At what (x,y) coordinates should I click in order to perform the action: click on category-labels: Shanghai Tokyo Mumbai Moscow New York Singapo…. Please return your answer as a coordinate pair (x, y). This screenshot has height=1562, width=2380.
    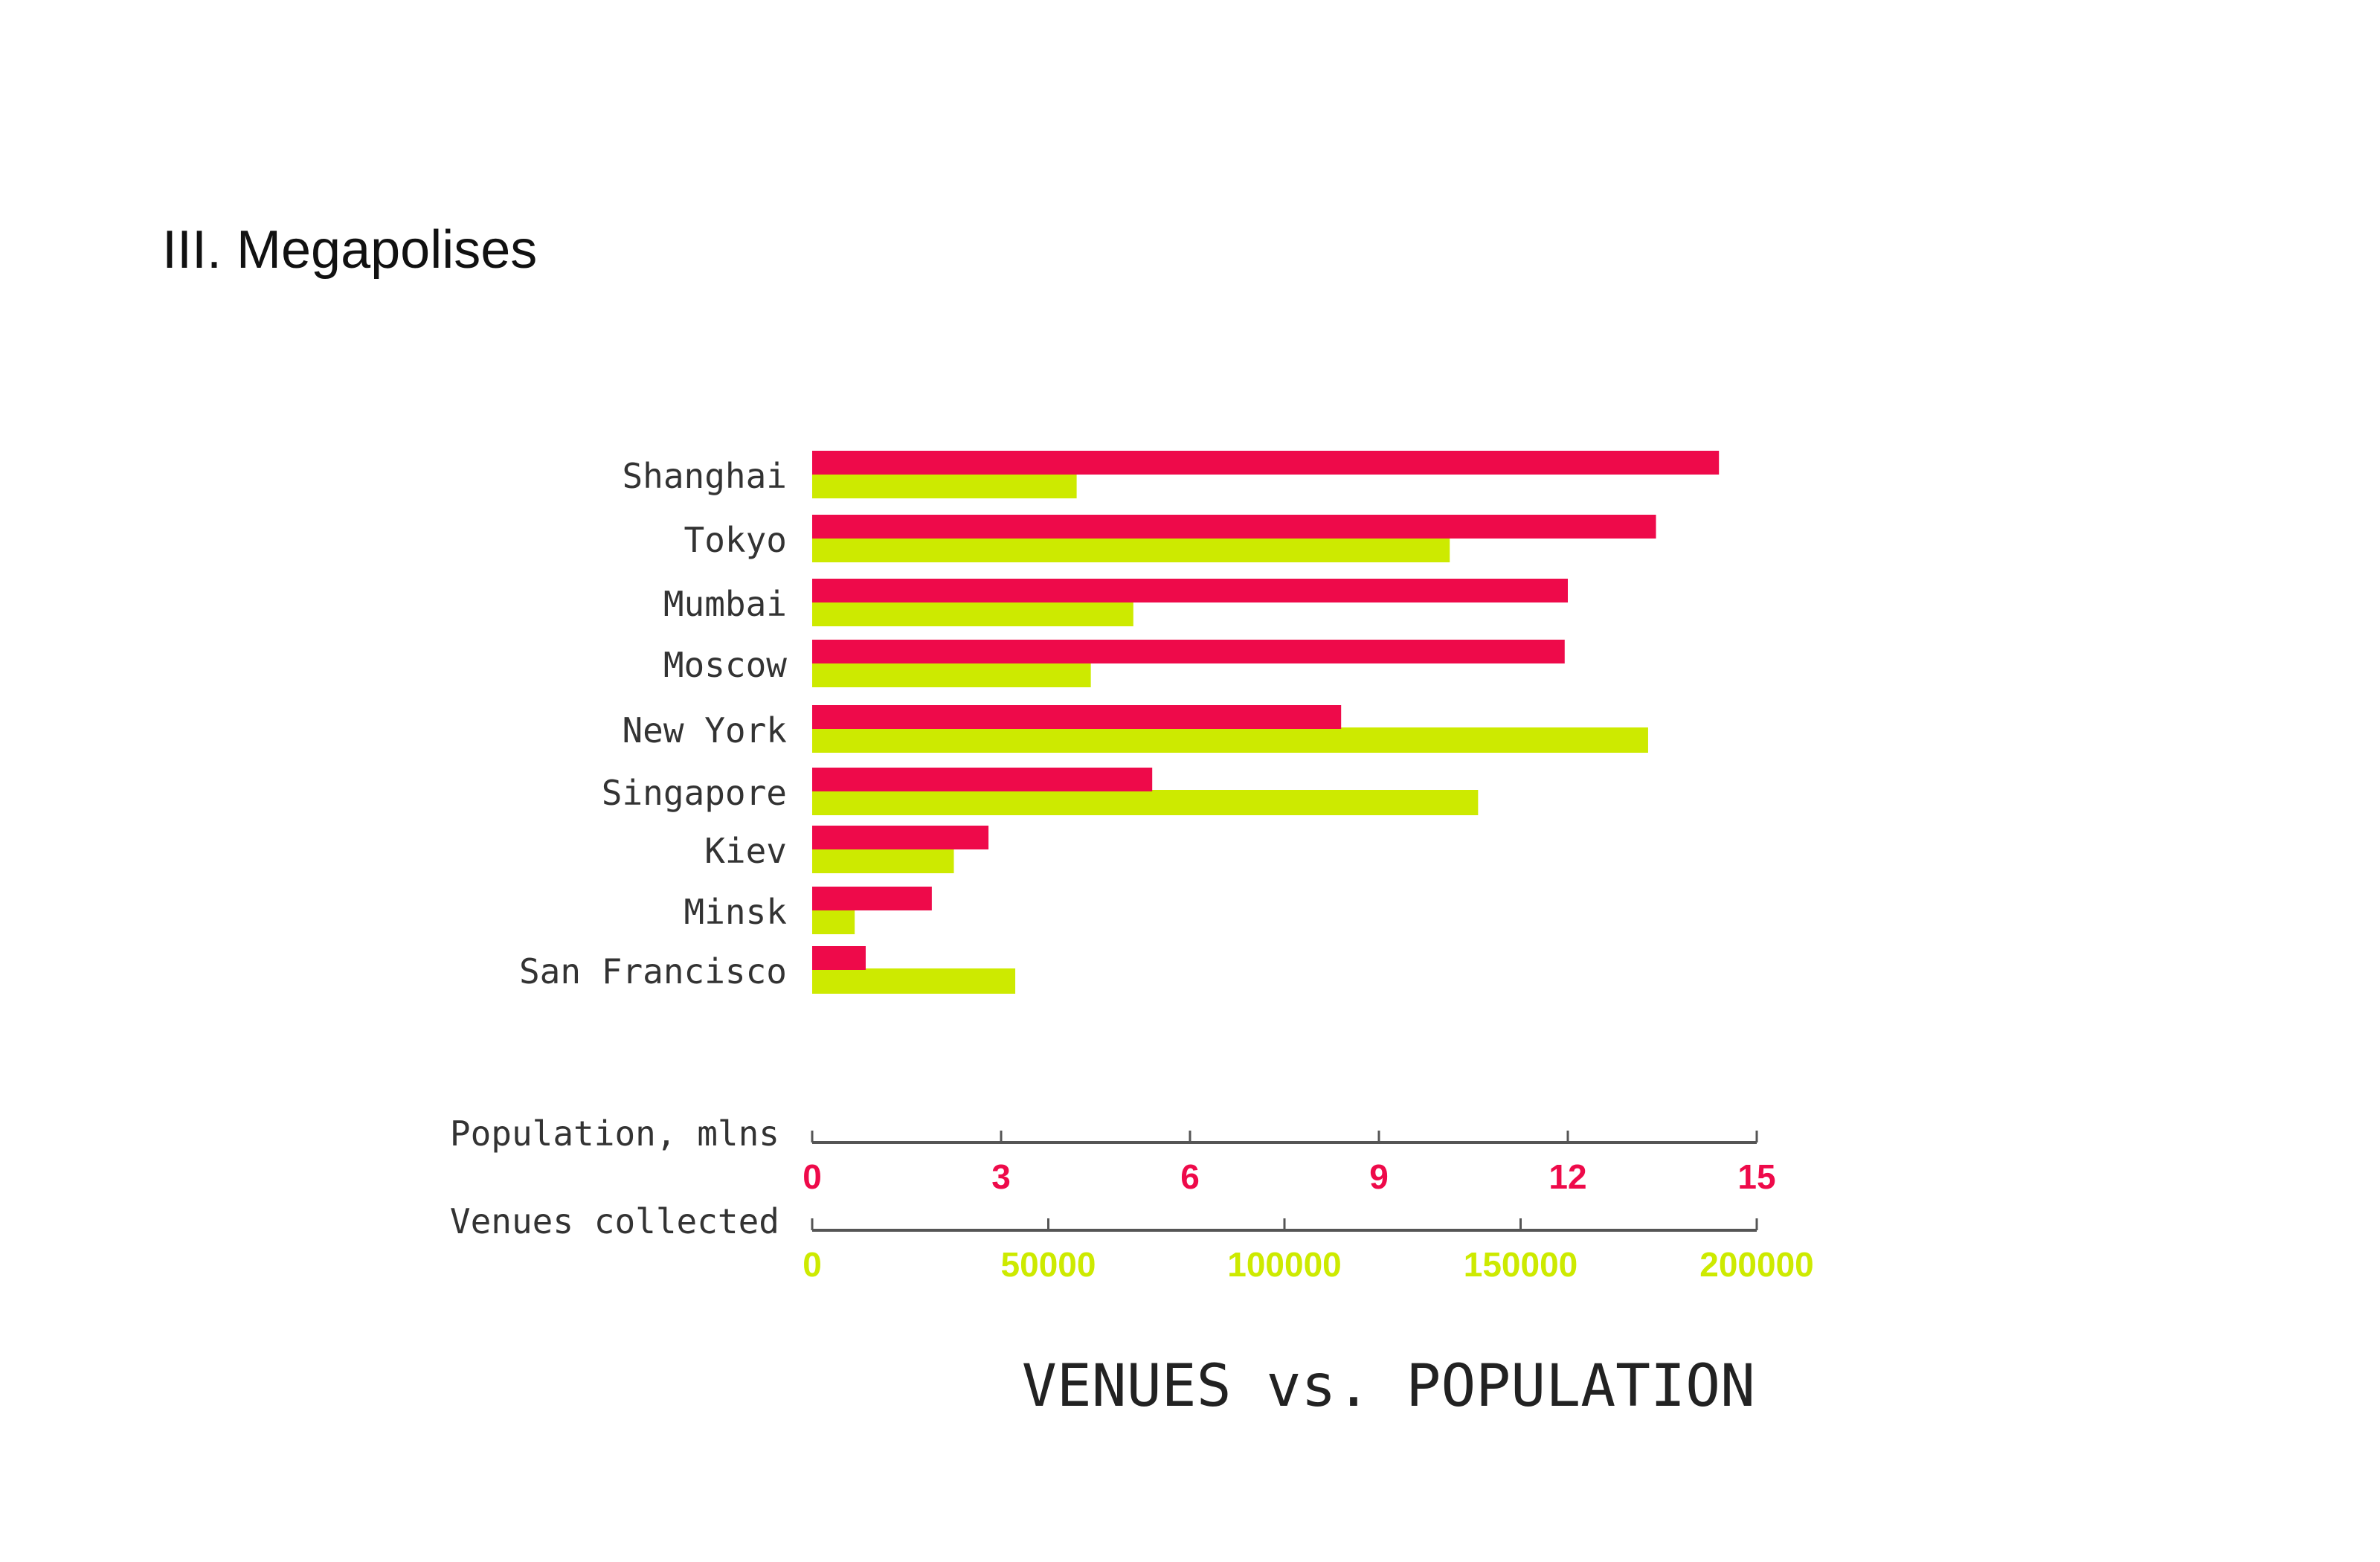
    Looking at the image, I should click on (653, 723).